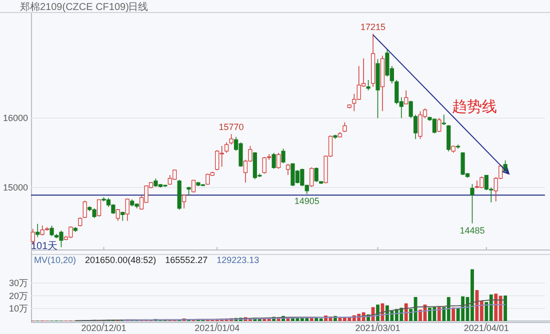 This screenshot has height=334, width=550. I want to click on annotation: 17215, so click(373, 27).